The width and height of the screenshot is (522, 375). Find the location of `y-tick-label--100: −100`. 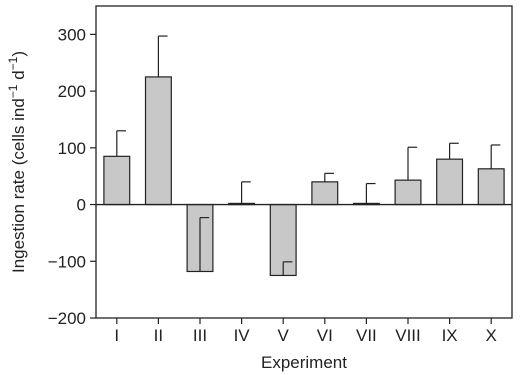

y-tick-label--100: −100 is located at coordinates (67, 261).